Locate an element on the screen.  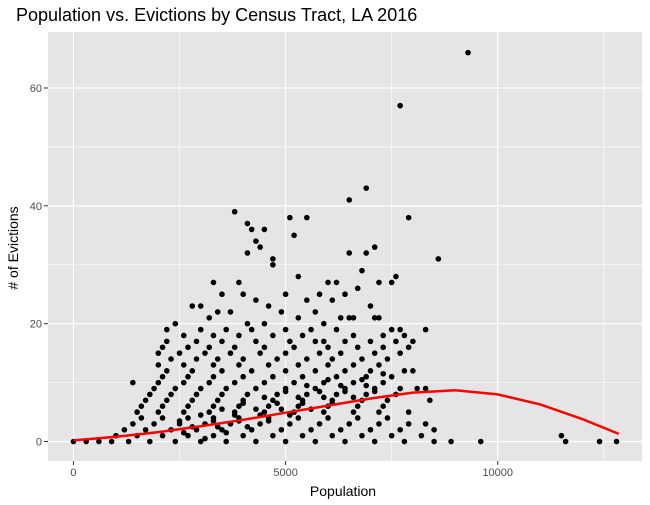
x-tick-label: 5000 is located at coordinates (285, 473).